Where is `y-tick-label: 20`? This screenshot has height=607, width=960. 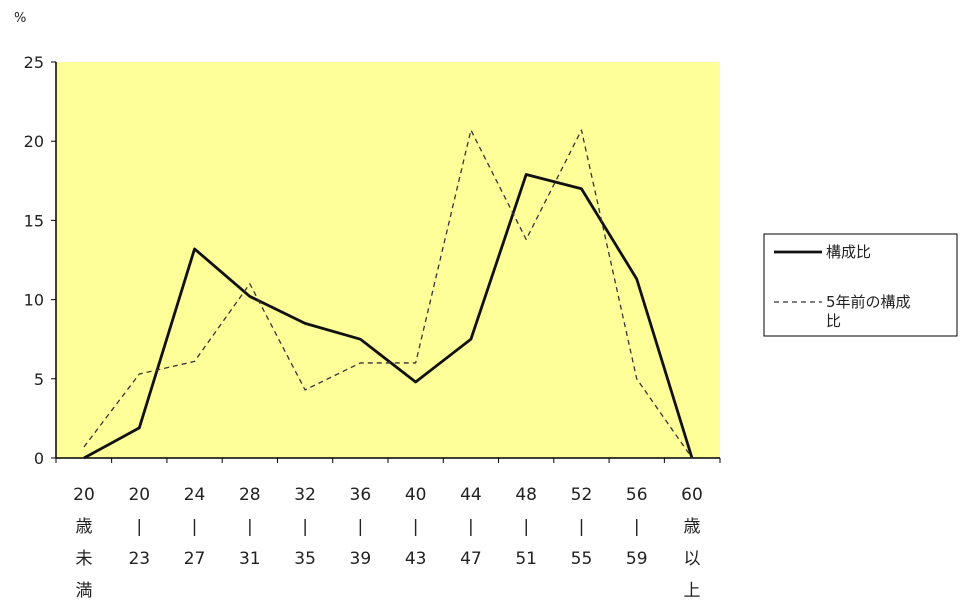 y-tick-label: 20 is located at coordinates (34, 141).